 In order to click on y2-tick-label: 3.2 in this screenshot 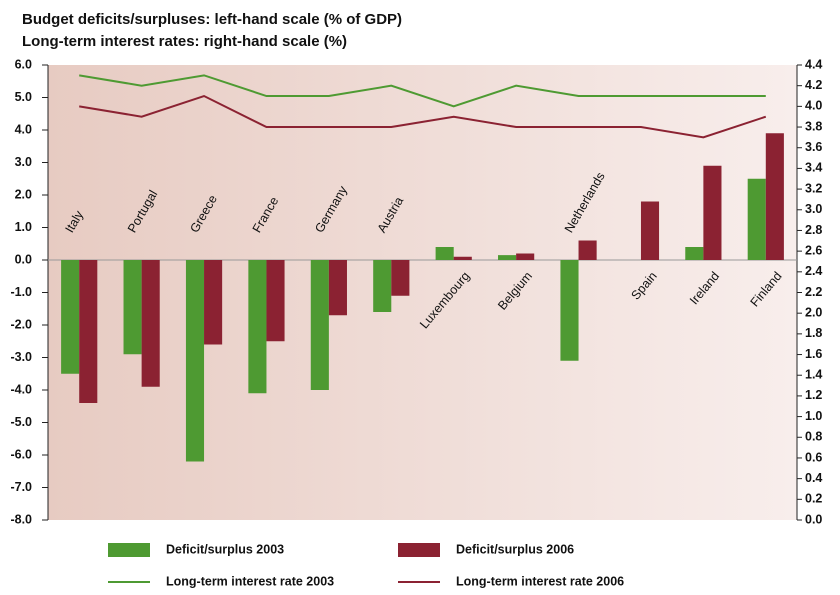, I will do `click(813, 188)`.